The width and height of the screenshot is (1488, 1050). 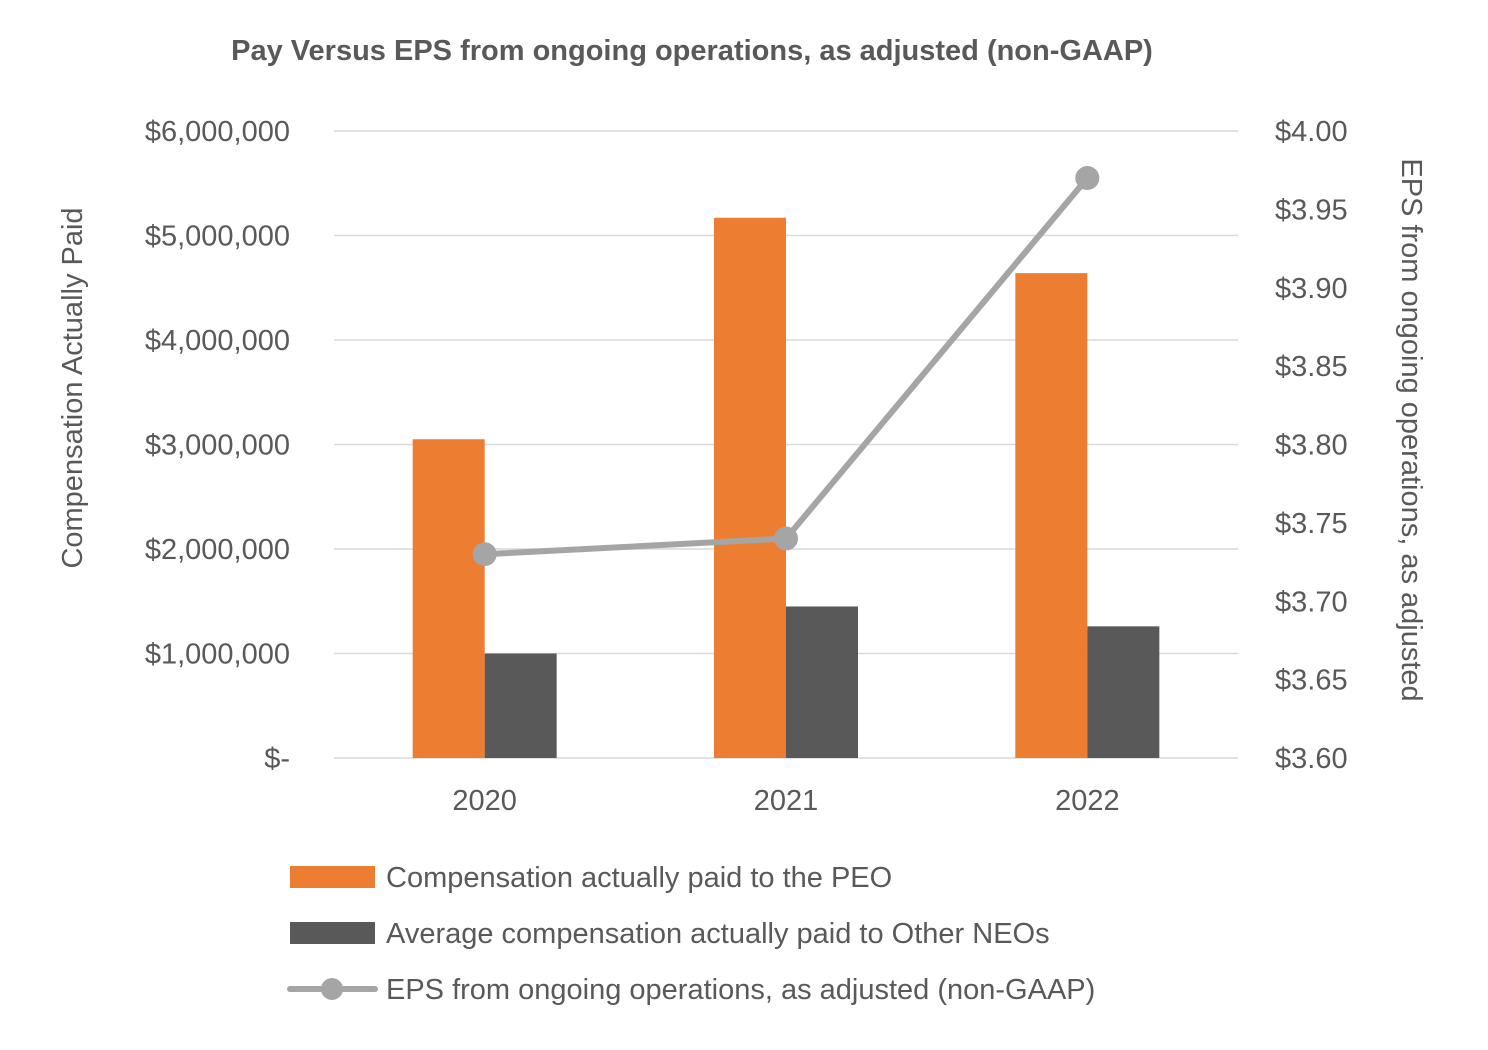 I want to click on legend-swatch-peo, so click(x=332, y=877).